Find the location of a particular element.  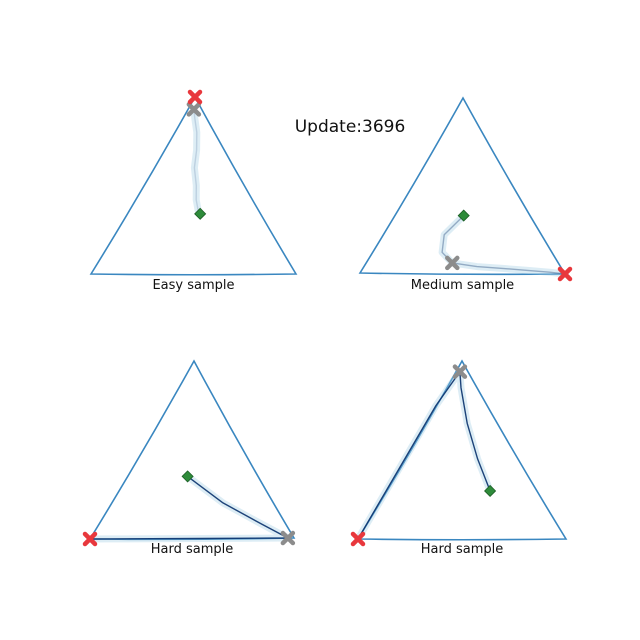

update-title: Update:3696 is located at coordinates (350, 127).